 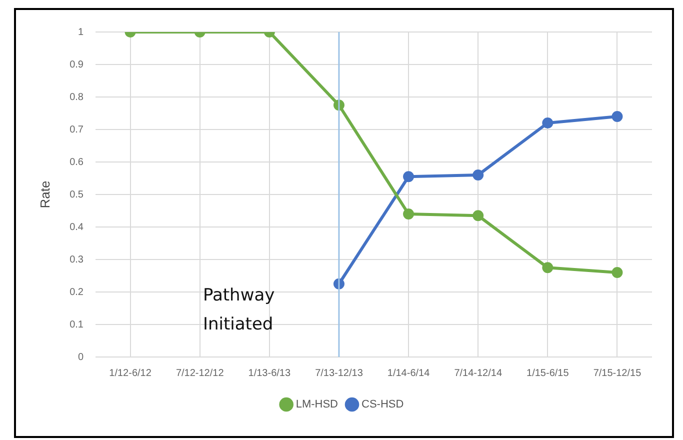 What do you see at coordinates (548, 373) in the screenshot?
I see `x-tick-label: 1/15-6/15` at bounding box center [548, 373].